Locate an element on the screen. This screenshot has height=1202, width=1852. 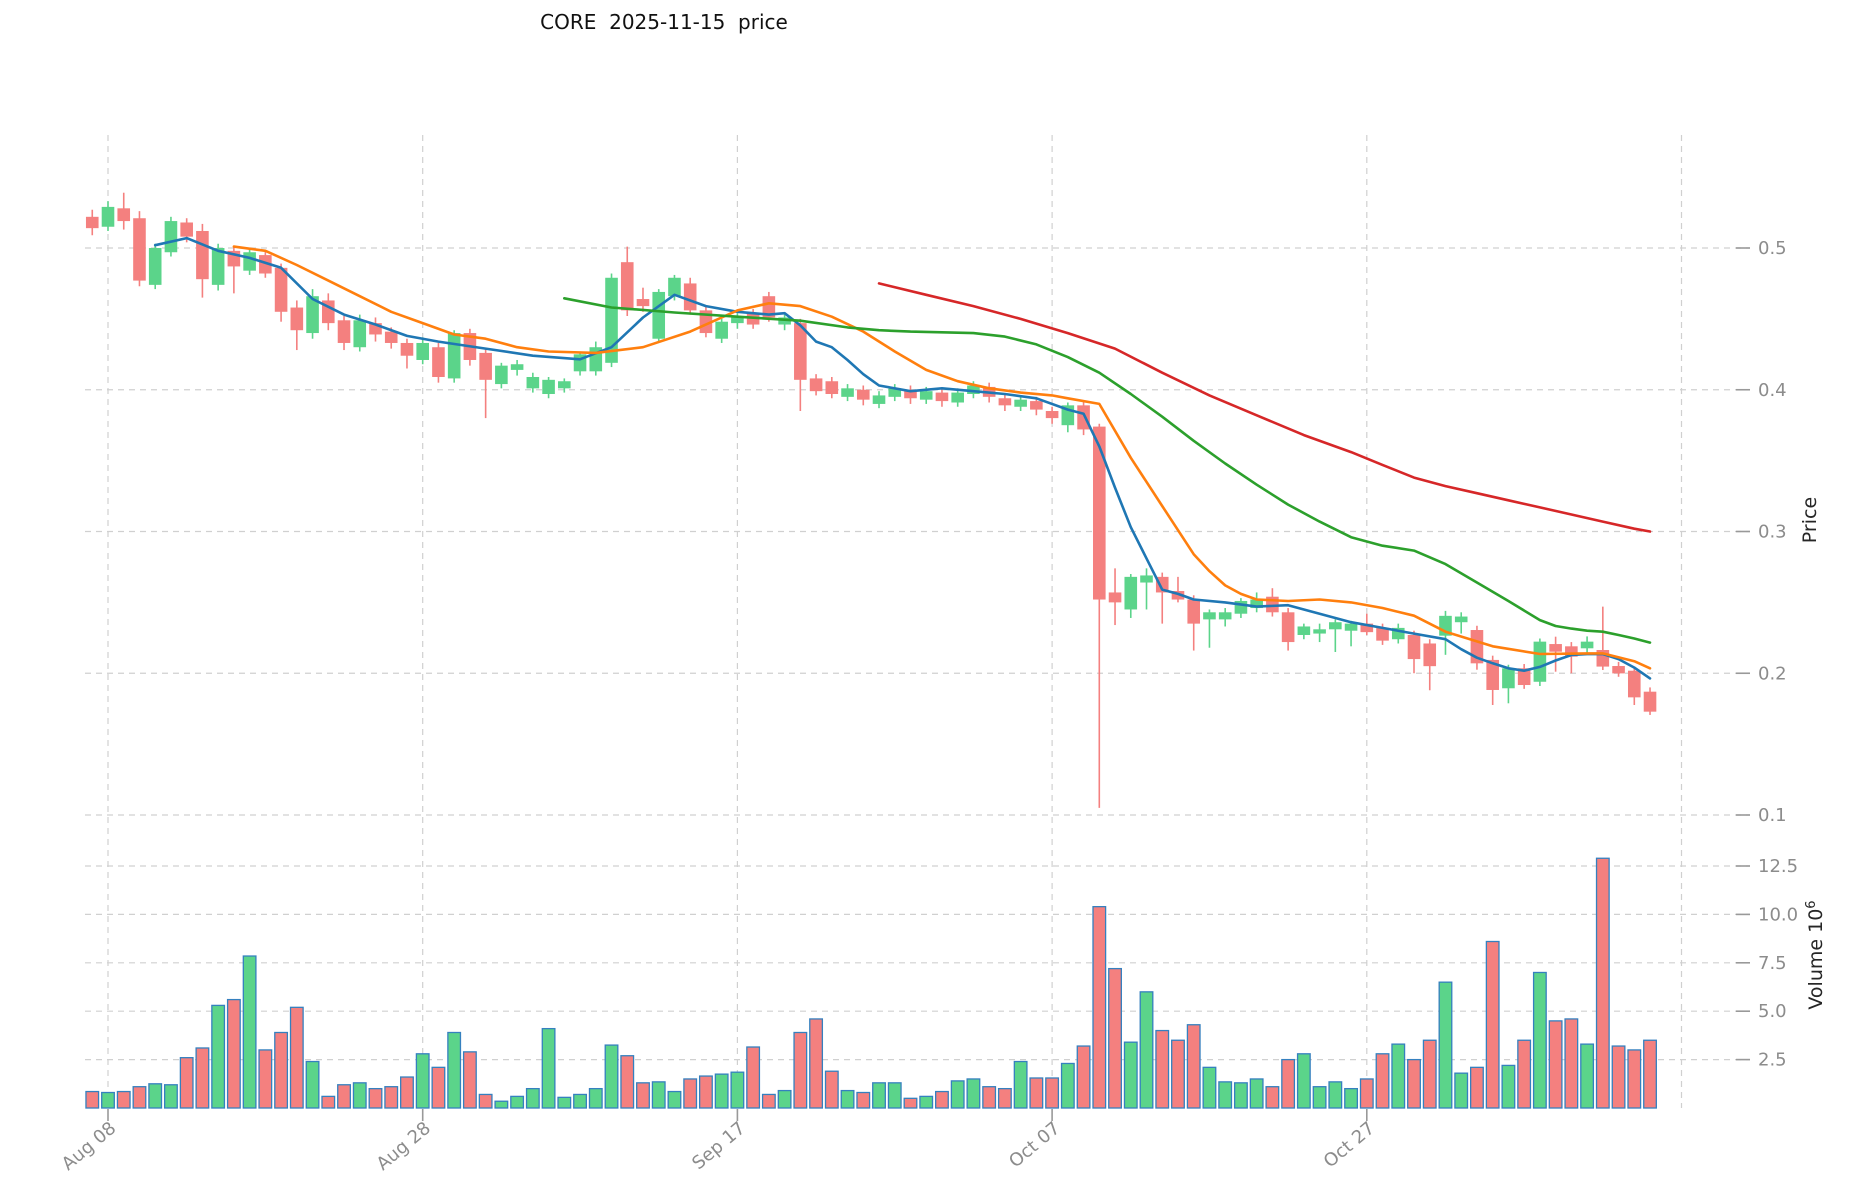
price-tick-label: 0.3 is located at coordinates (1772, 532).